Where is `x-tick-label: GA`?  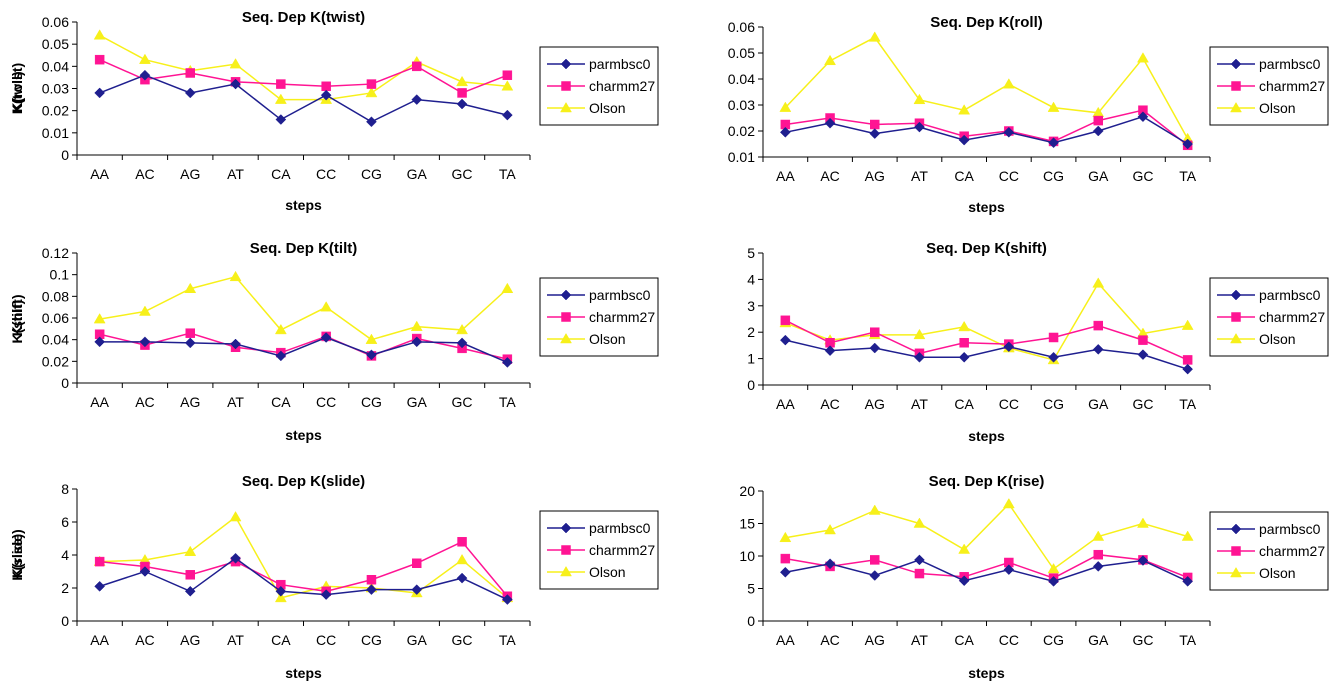
x-tick-label: GA is located at coordinates (417, 640).